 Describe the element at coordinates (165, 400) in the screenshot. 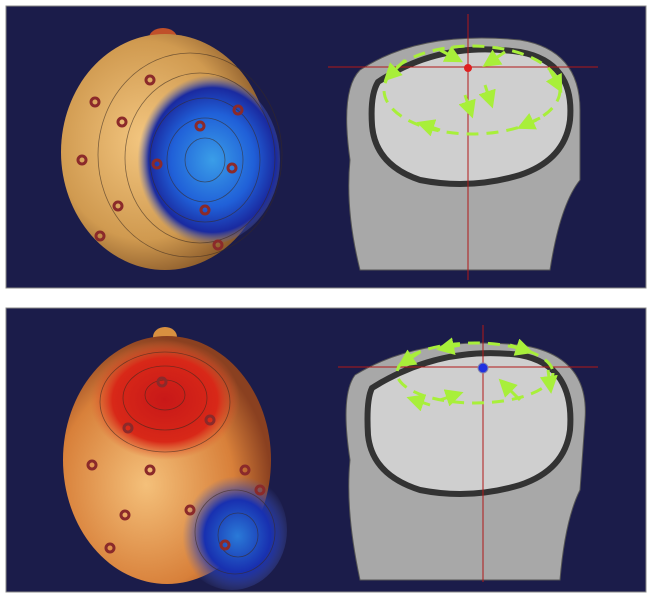

I see `positive-potential` at that location.